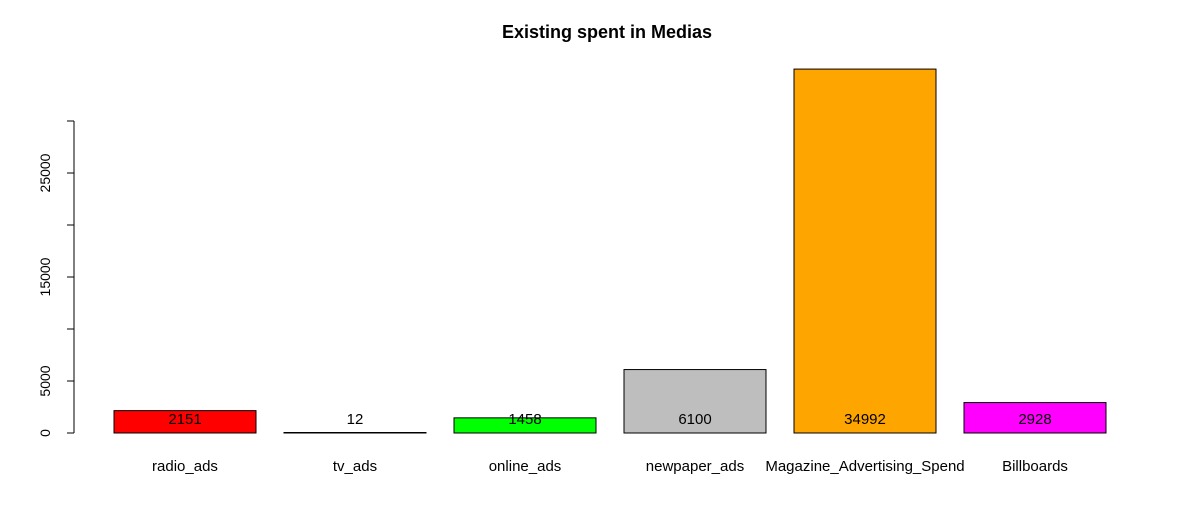 The image size is (1183, 530). What do you see at coordinates (355, 466) in the screenshot?
I see `category-label-tv_ads: tv_ads` at bounding box center [355, 466].